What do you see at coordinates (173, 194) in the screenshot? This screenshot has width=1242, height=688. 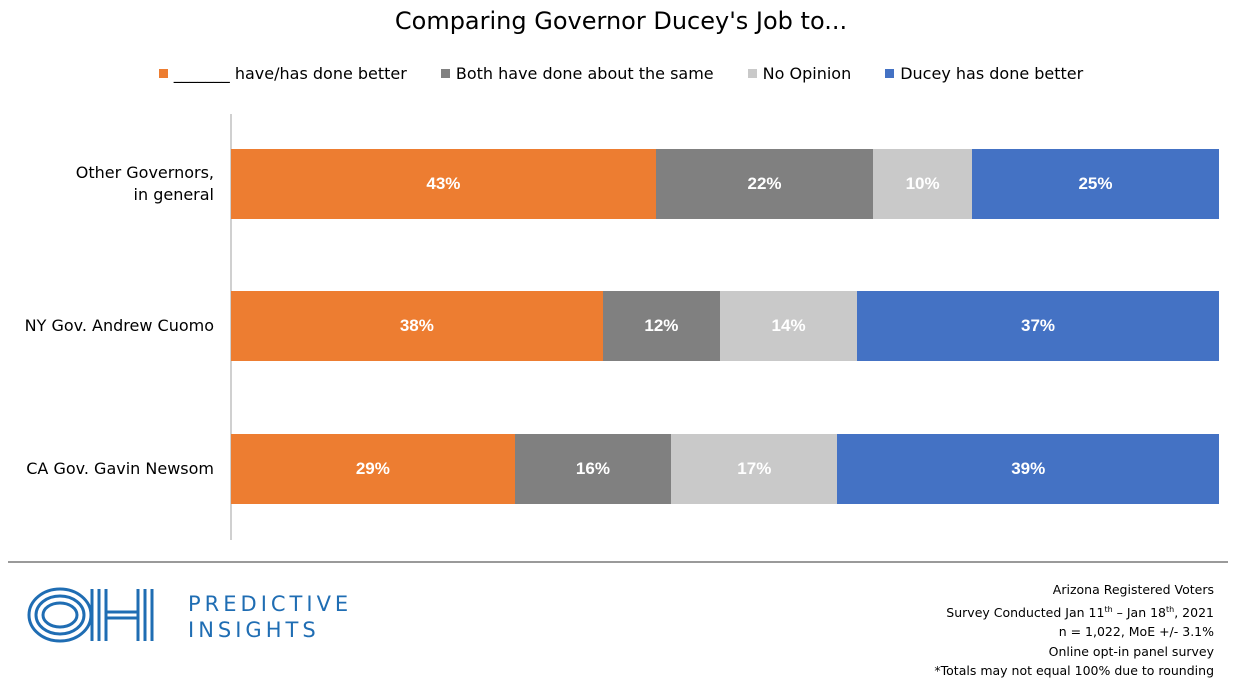 I see `category-label-line: in general` at bounding box center [173, 194].